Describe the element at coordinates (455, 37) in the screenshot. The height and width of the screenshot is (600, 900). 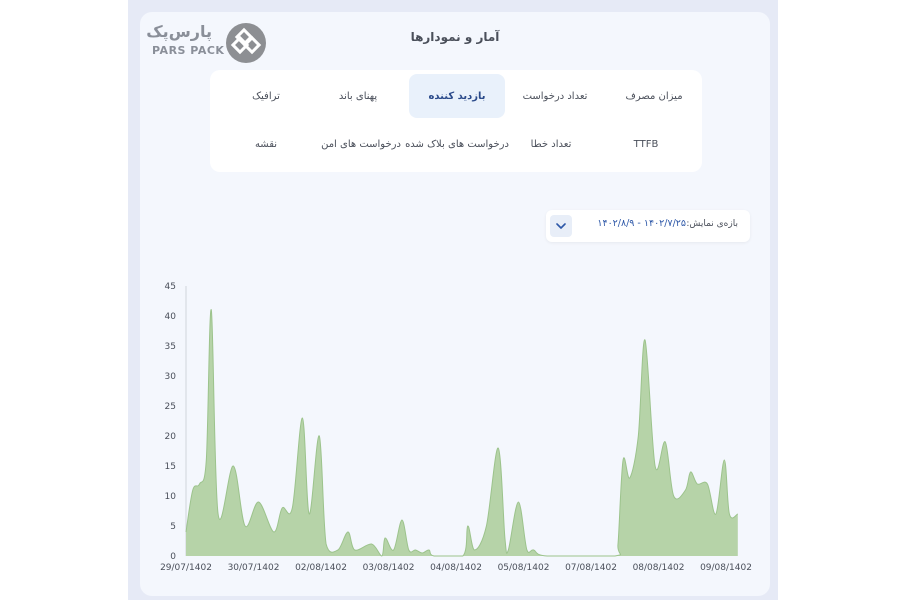
I see `page-title: آمار و نمودارها` at that location.